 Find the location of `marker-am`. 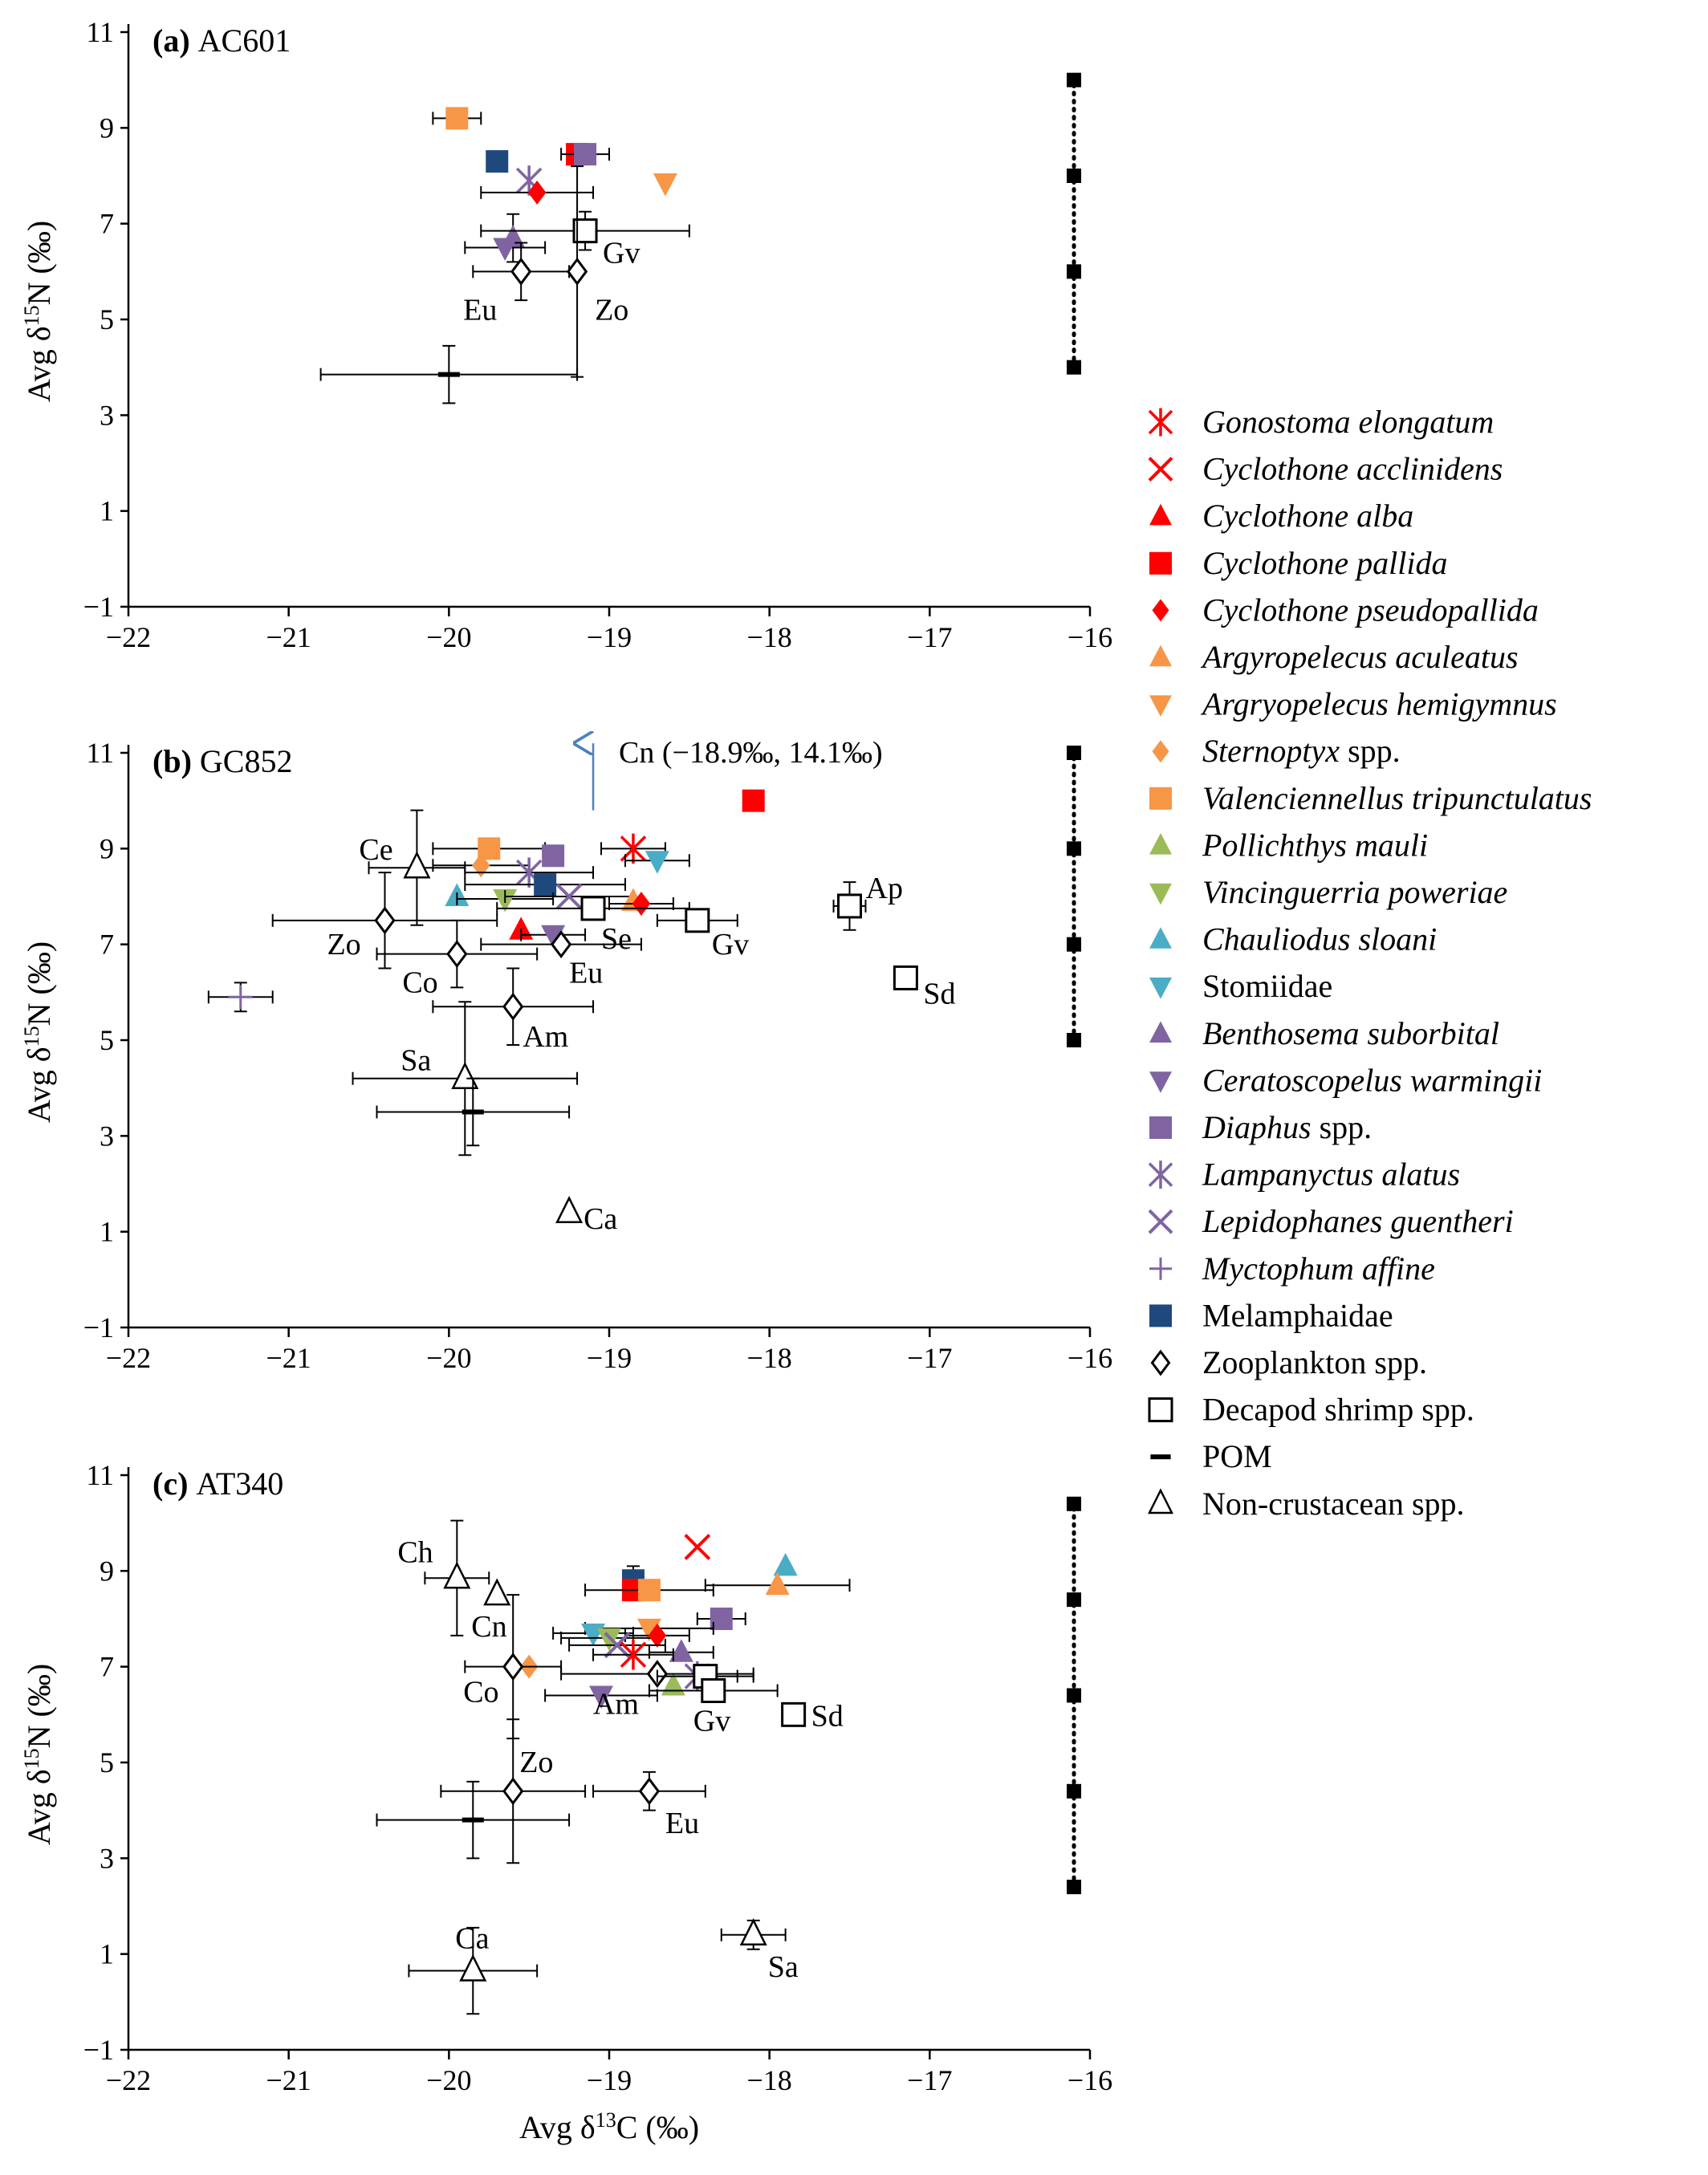

marker-am is located at coordinates (513, 1006).